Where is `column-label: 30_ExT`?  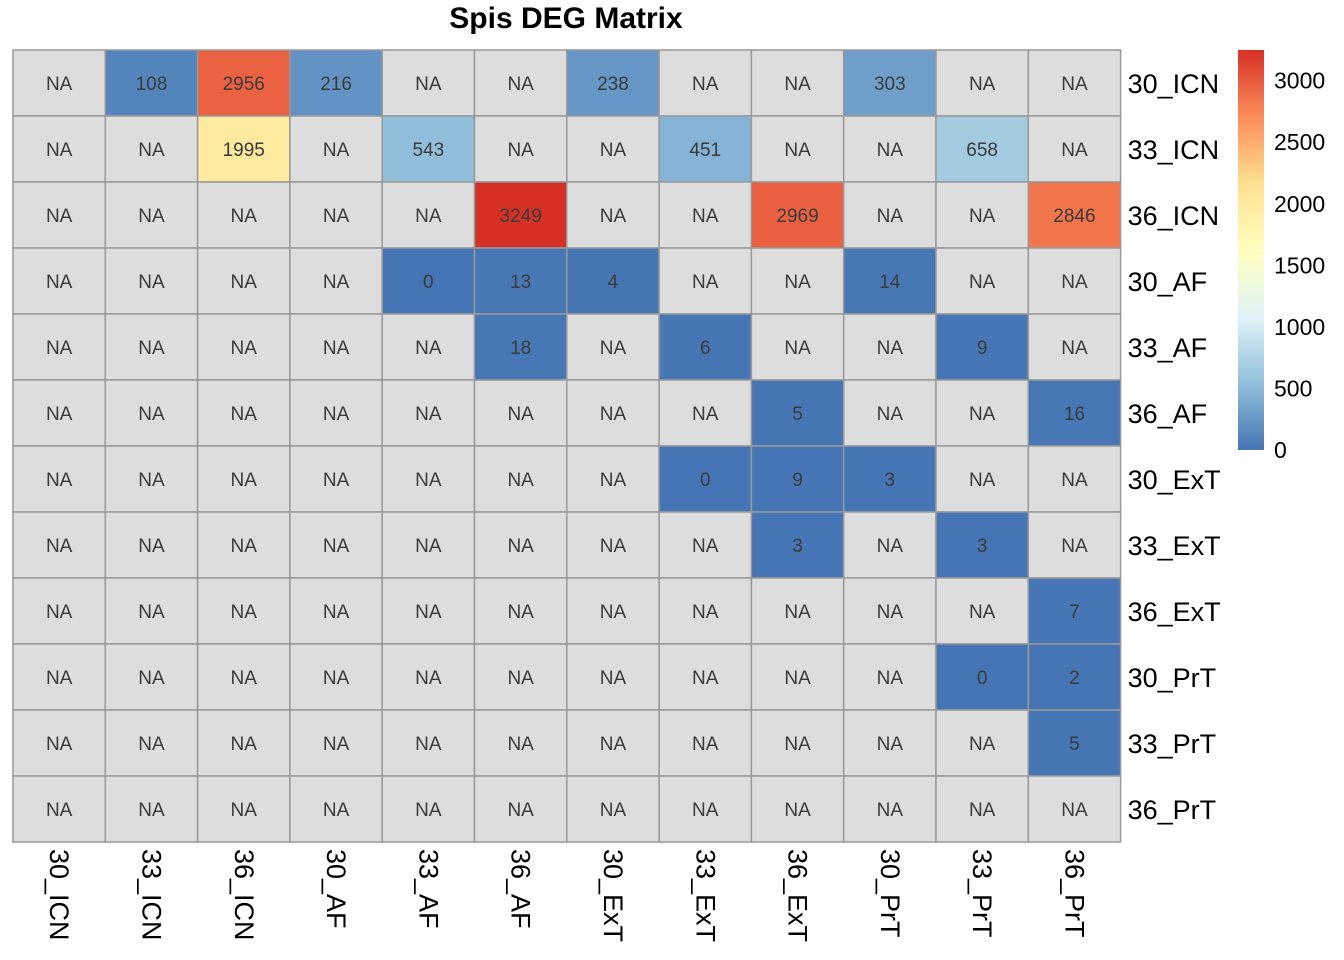
column-label: 30_ExT is located at coordinates (613, 895).